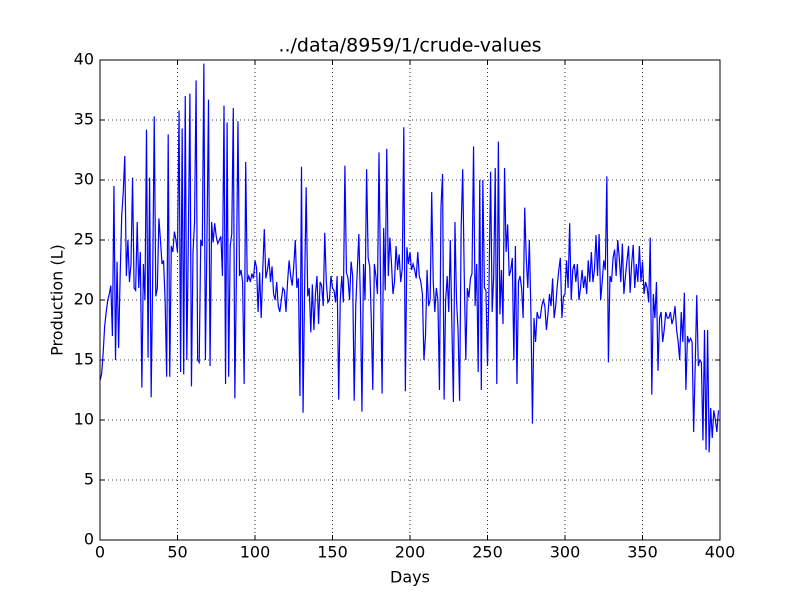  Describe the element at coordinates (84, 179) in the screenshot. I see `y-tick-label: 30` at that location.